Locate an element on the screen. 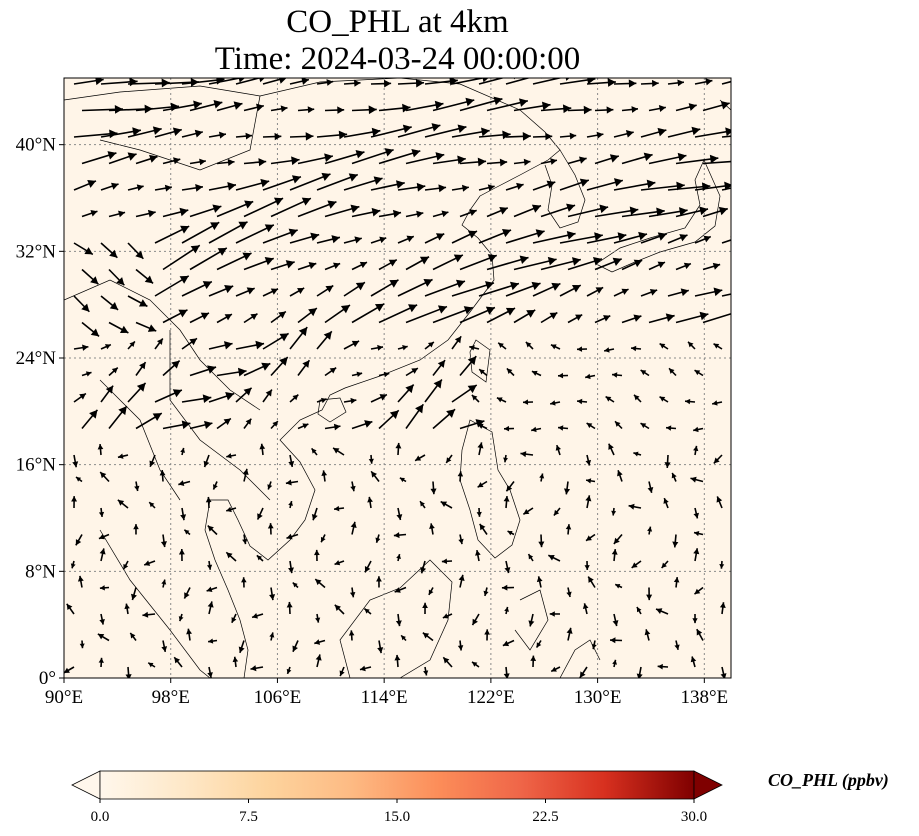 The height and width of the screenshot is (836, 919). lat-tick-label: 8°N is located at coordinates (40, 571).